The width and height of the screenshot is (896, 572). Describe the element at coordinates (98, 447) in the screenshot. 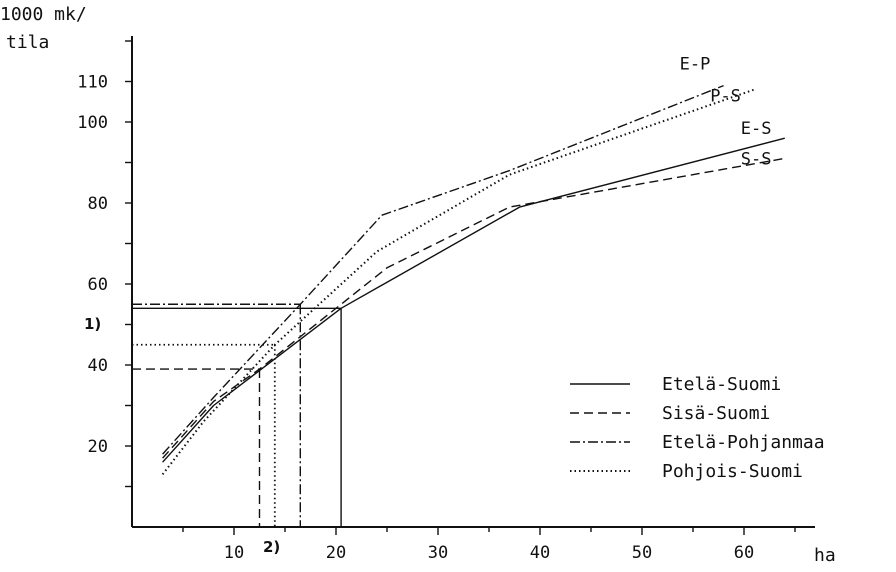

I see `y-tick-label: 20` at that location.